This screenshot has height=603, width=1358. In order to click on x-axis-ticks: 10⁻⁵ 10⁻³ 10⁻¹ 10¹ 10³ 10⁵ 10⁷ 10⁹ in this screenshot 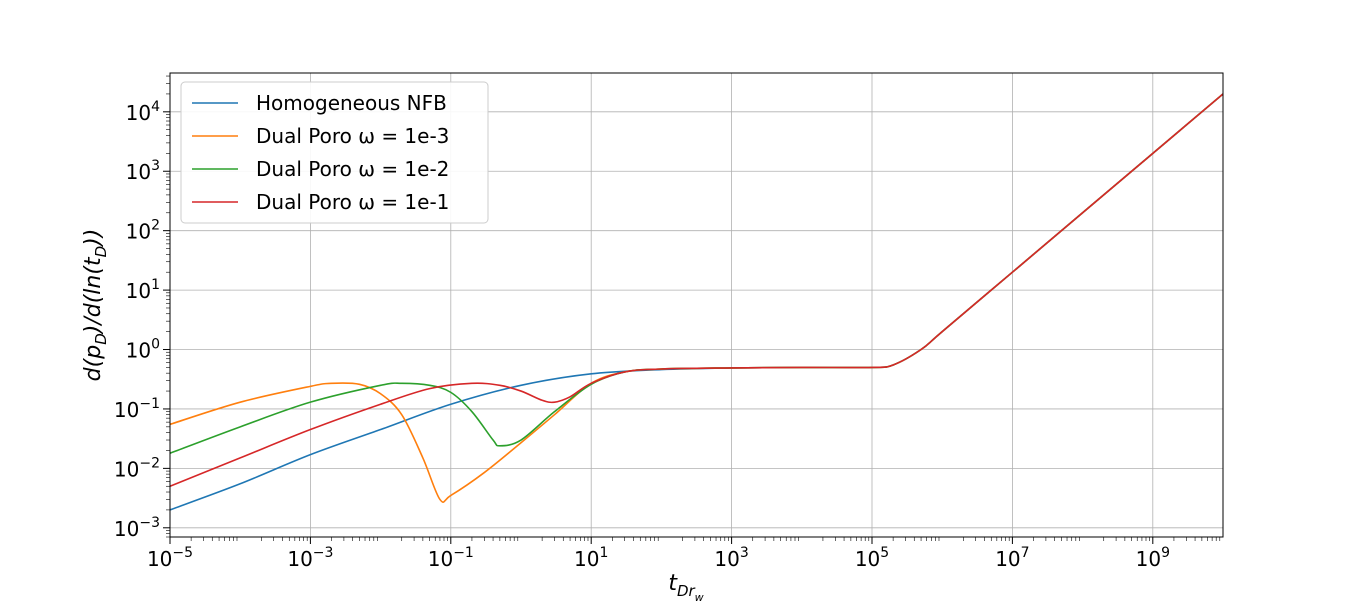, I will do `click(684, 554)`.